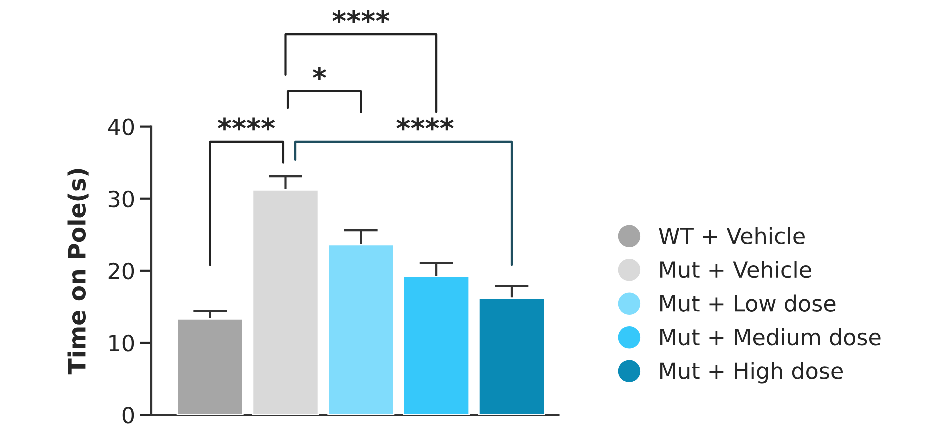 The width and height of the screenshot is (947, 427). I want to click on legend-label: Mut + Vehicle, so click(736, 269).